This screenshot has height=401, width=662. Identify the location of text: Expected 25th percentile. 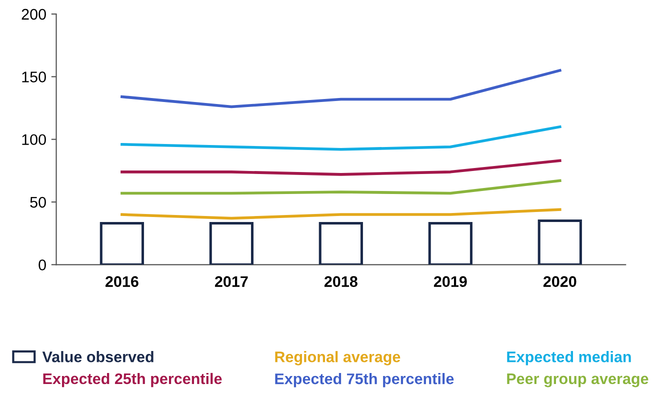
(132, 380).